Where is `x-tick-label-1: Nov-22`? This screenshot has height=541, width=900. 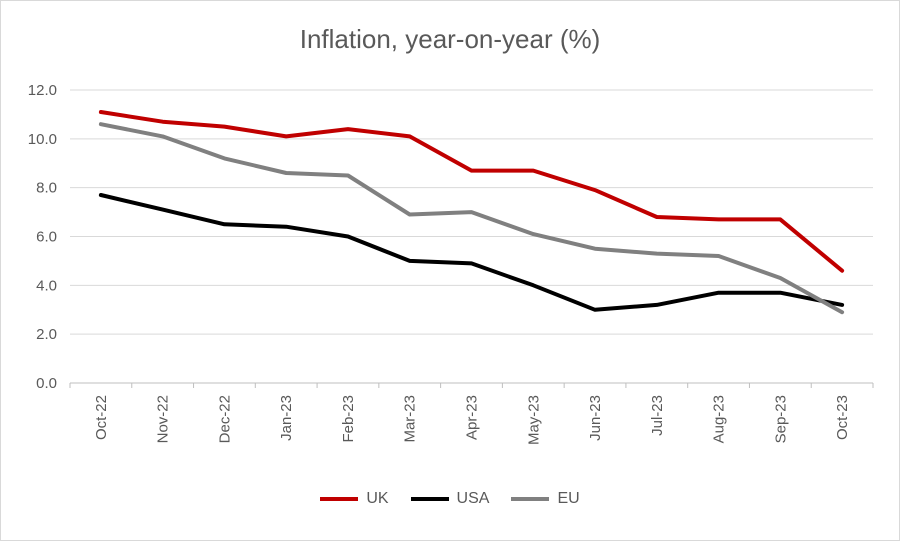 x-tick-label-1: Nov-22 is located at coordinates (163, 419).